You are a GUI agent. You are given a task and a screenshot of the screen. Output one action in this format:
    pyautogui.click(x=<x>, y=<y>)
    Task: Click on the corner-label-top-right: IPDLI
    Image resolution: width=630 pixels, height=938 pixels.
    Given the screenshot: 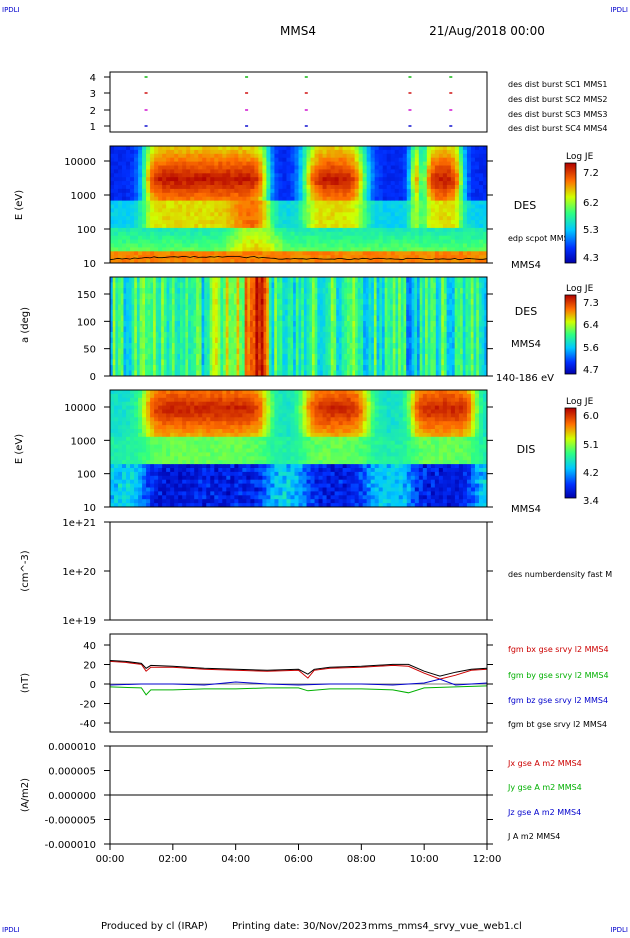 What is the action you would take?
    pyautogui.click(x=619, y=10)
    